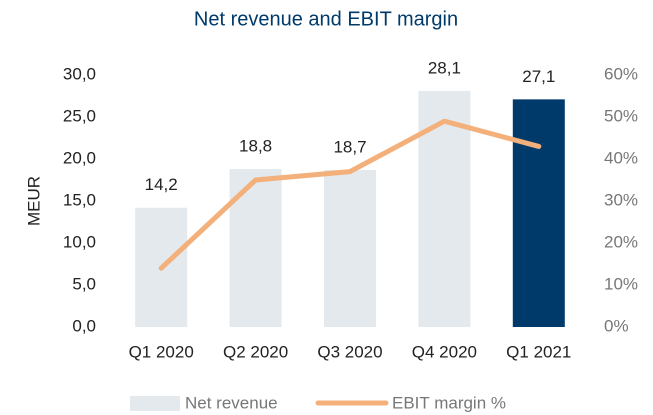  What do you see at coordinates (161, 351) in the screenshot?
I see `x-tick-label: Q1 2020` at bounding box center [161, 351].